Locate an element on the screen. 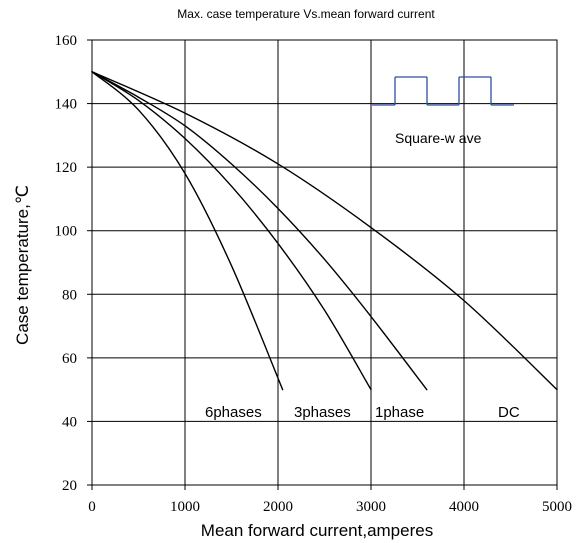  y-tick-label-160: 160 is located at coordinates (66, 41).